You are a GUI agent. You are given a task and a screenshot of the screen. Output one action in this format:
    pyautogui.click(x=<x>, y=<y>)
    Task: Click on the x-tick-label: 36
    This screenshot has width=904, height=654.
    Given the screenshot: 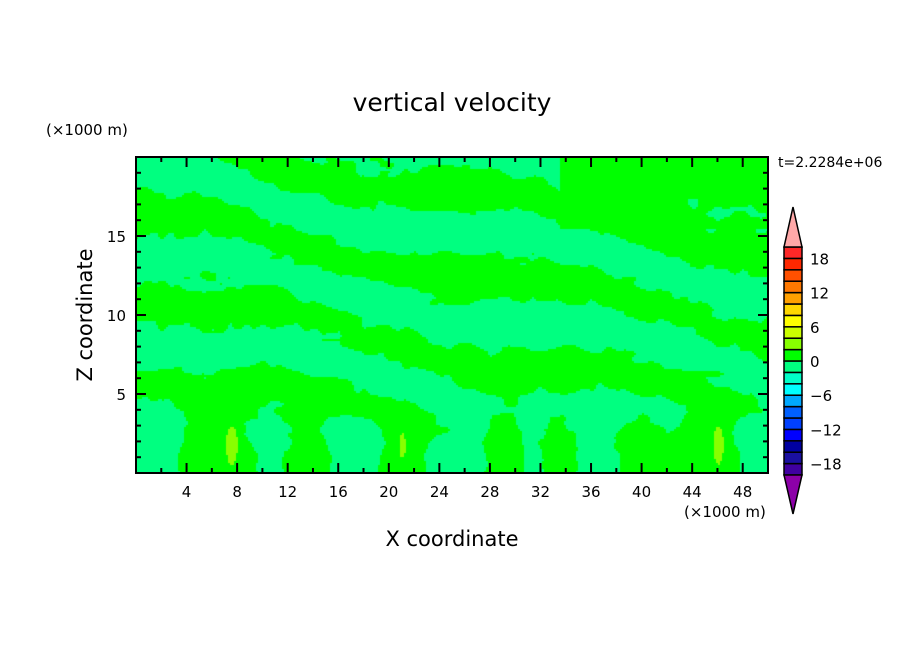 What is the action you would take?
    pyautogui.click(x=590, y=492)
    